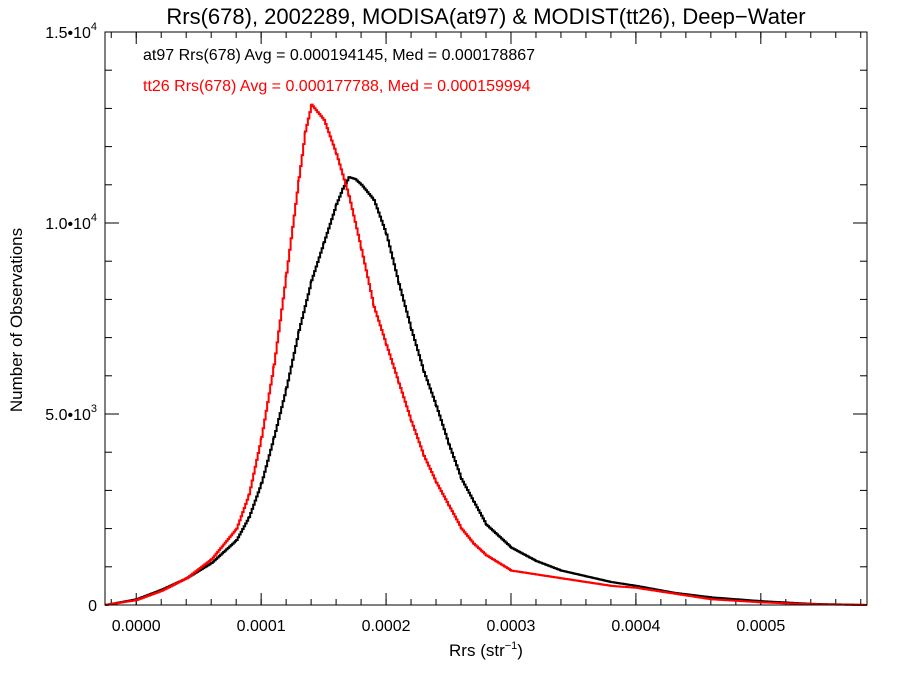 This screenshot has height=675, width=900. What do you see at coordinates (520, 650) in the screenshot?
I see `x-axis-label-close: )` at bounding box center [520, 650].